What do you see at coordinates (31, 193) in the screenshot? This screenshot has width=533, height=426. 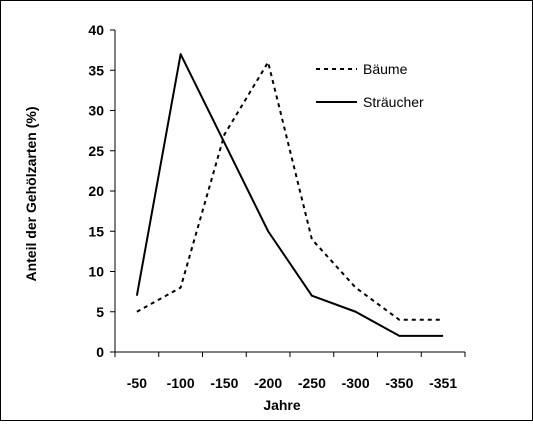 I see `y-axis-title: Anteil der Gehölzarten (%)` at bounding box center [31, 193].